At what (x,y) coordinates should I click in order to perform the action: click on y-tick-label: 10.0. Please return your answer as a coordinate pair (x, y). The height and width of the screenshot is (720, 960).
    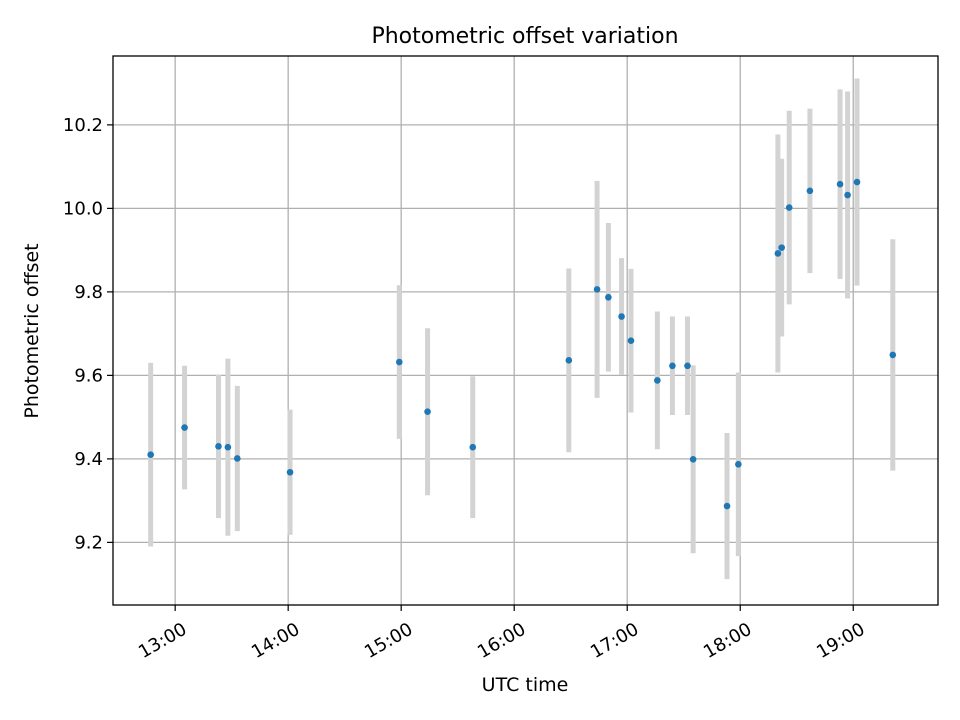
    Looking at the image, I should click on (83, 209).